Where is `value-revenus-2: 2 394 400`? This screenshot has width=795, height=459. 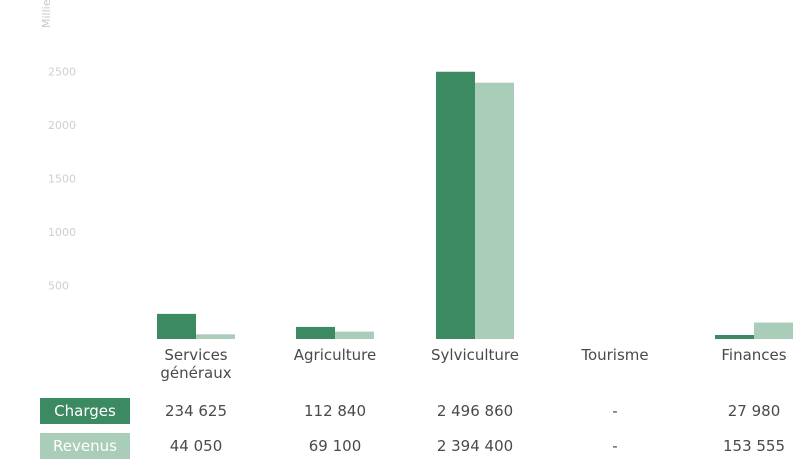 value-revenus-2: 2 394 400 is located at coordinates (475, 446).